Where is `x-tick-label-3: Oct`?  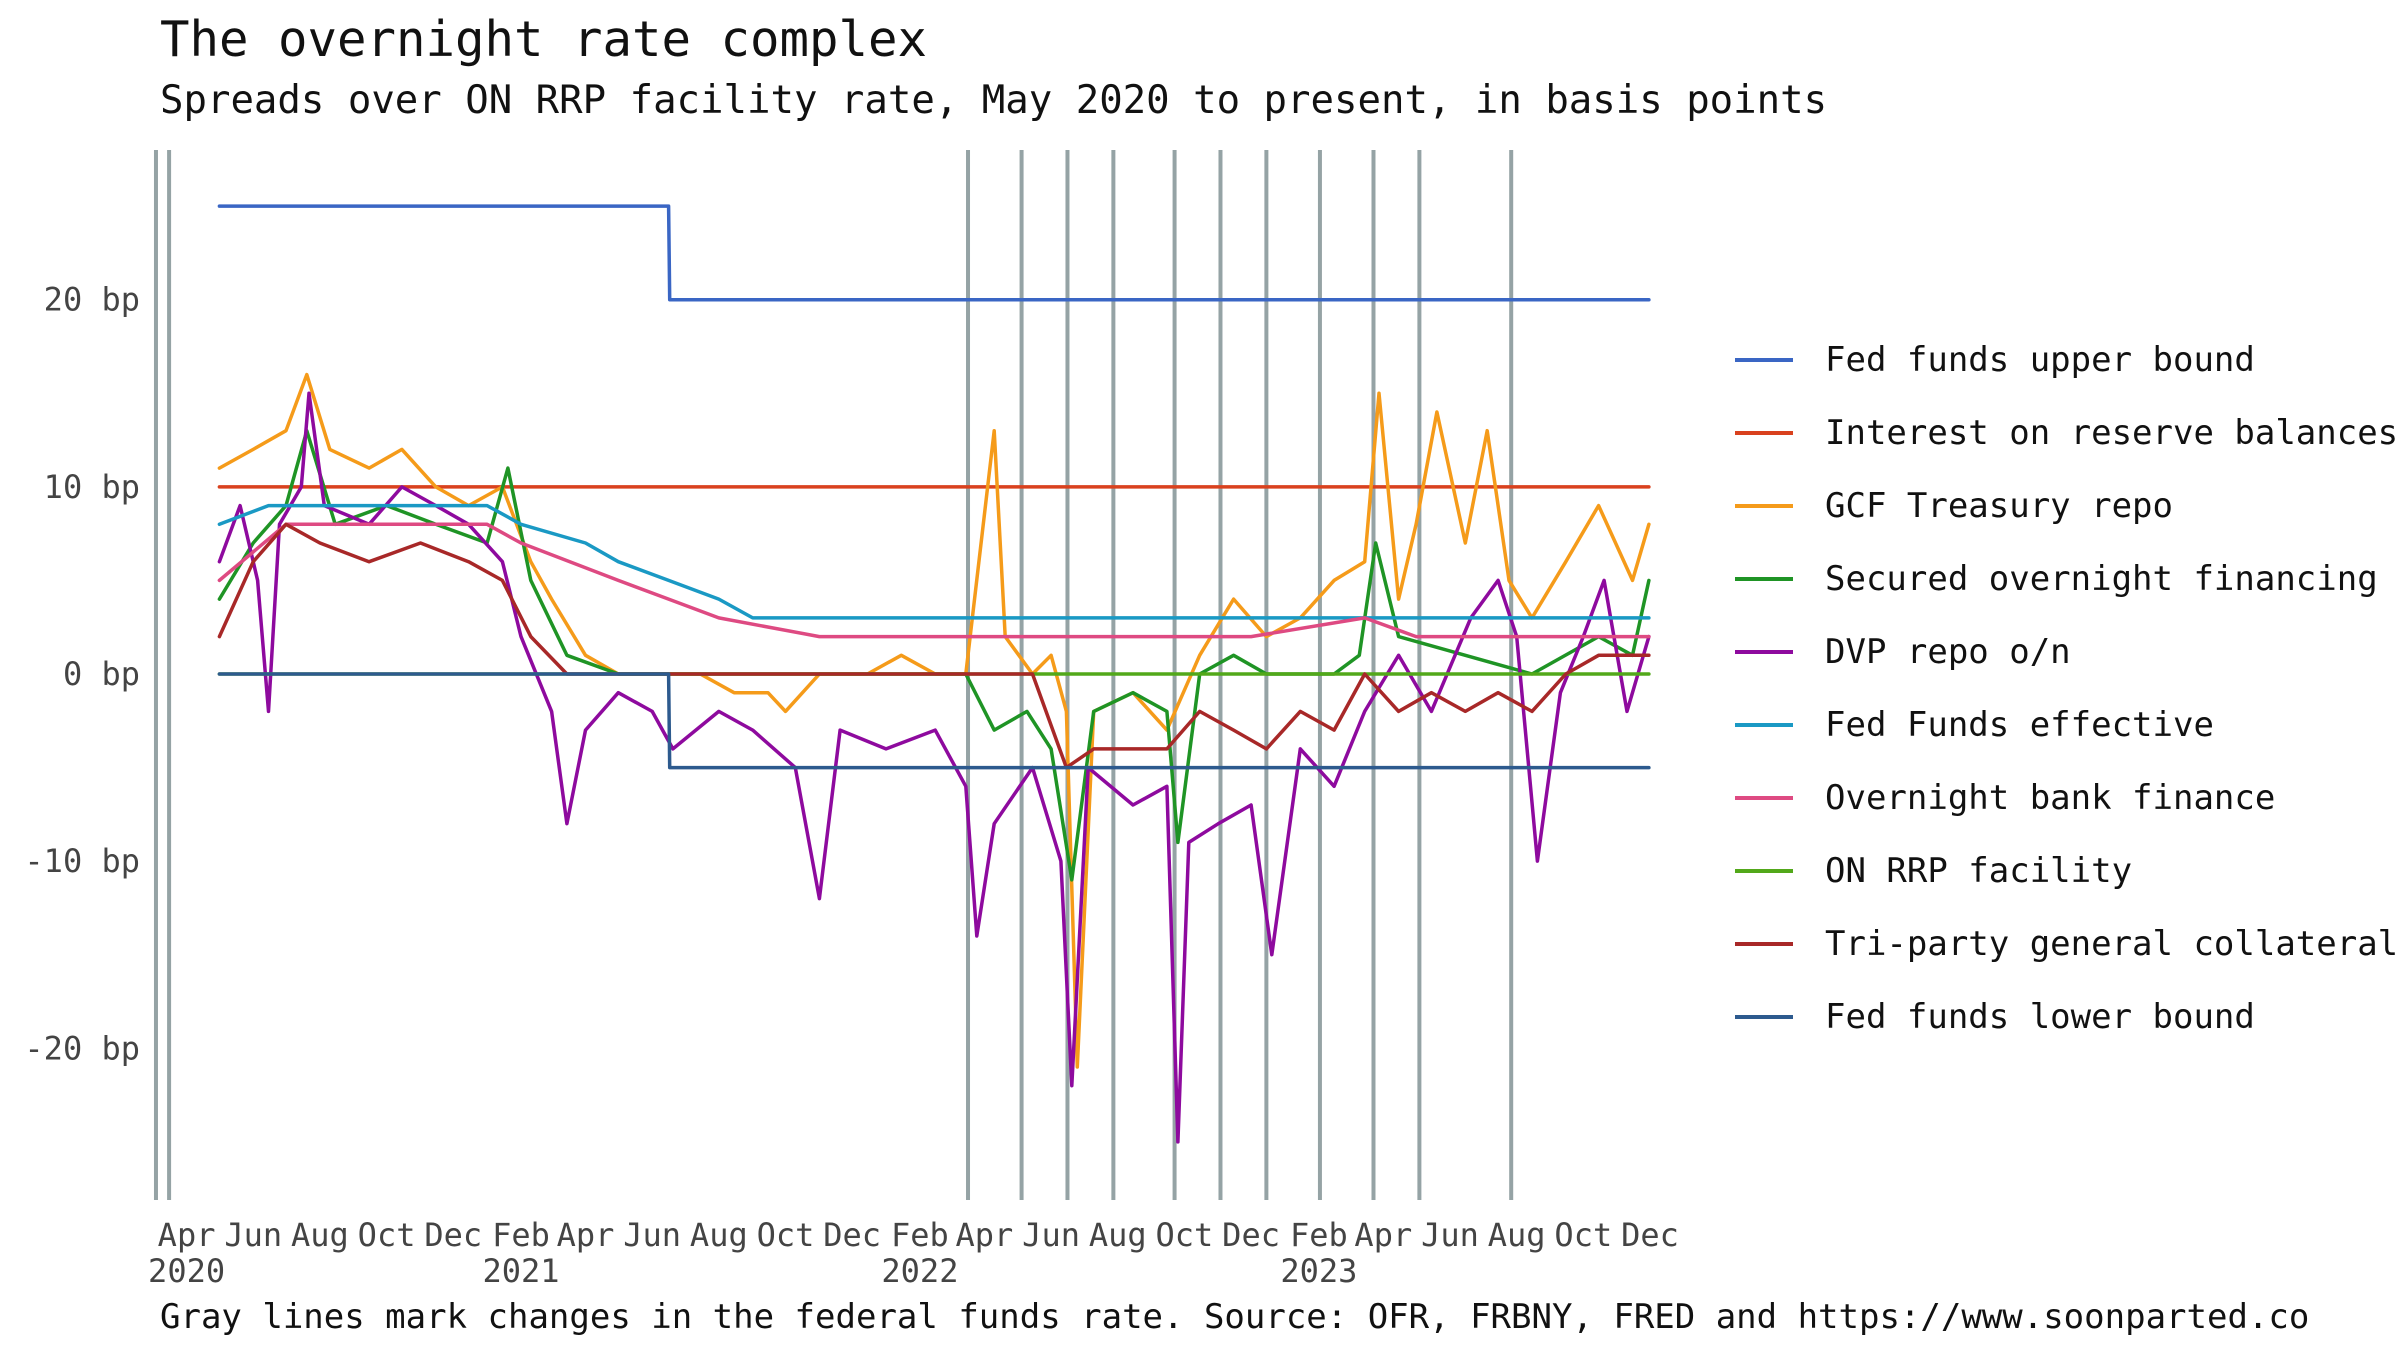
x-tick-label-3: Oct is located at coordinates (387, 1235).